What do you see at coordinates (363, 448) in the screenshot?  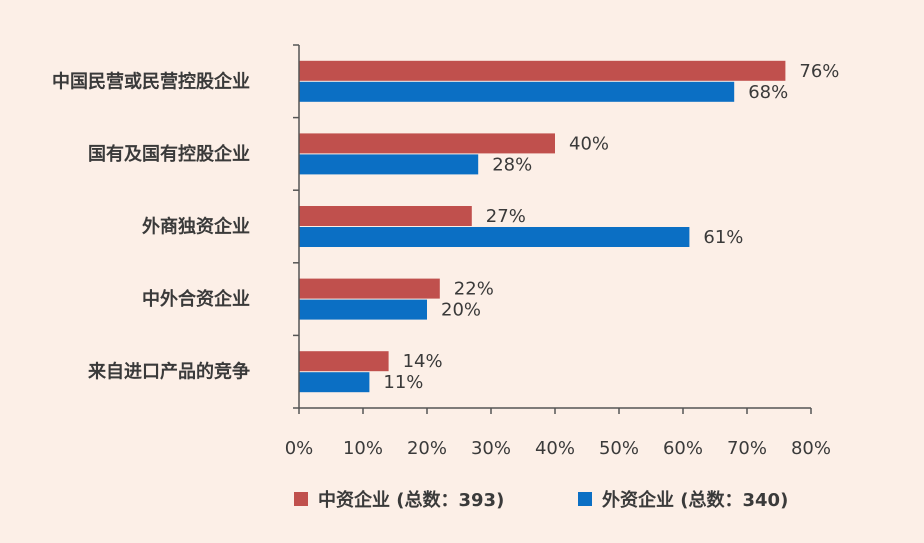 I see `x-tick-label: 10%` at bounding box center [363, 448].